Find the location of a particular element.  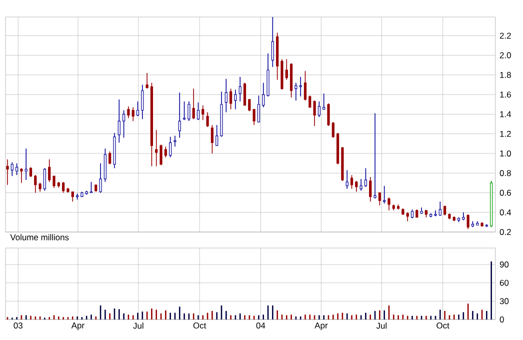

y-tick-label: 0.2 is located at coordinates (505, 232).